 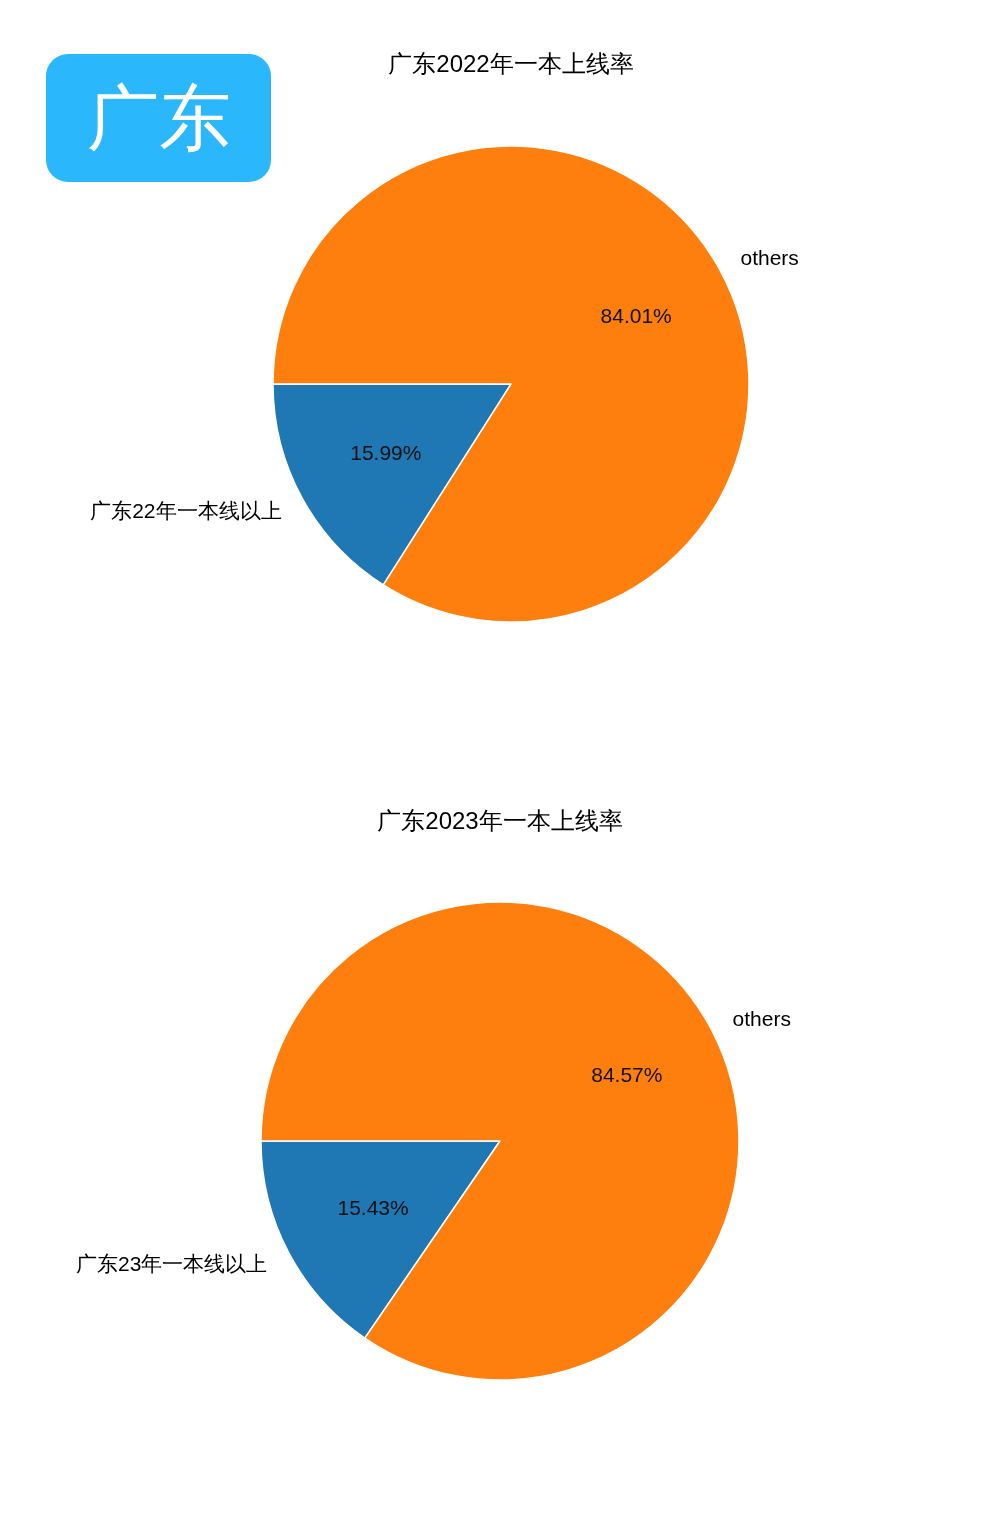 I want to click on data-label: 15.43%, so click(x=373, y=1208).